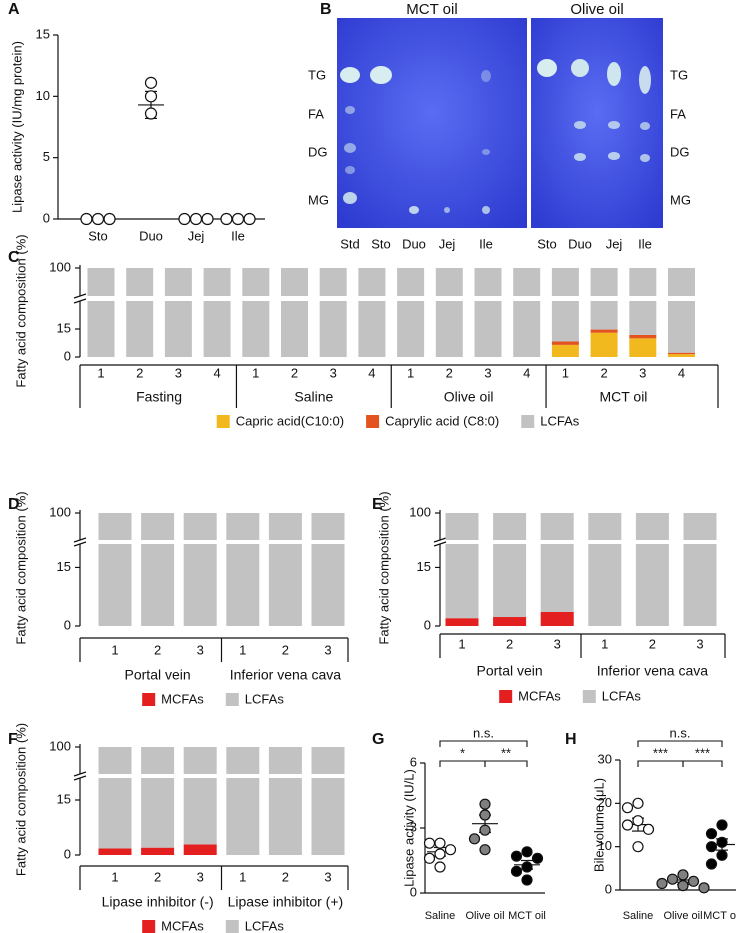 Image resolution: width=736 pixels, height=933 pixels. What do you see at coordinates (432, 123) in the screenshot?
I see `tlc-plate` at bounding box center [432, 123].